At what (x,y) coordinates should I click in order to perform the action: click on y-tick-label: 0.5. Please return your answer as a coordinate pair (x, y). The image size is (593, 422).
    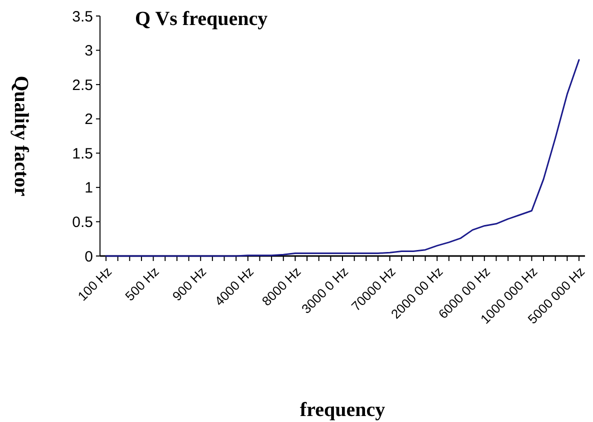
    Looking at the image, I should click on (82, 222).